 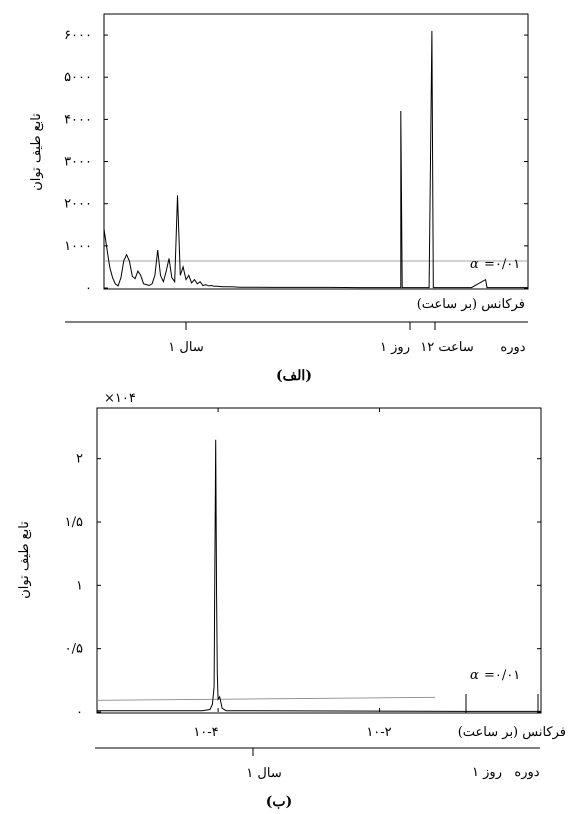 I want to click on panel-b-multiplier-label: ×۱۰۴, so click(x=120, y=398).